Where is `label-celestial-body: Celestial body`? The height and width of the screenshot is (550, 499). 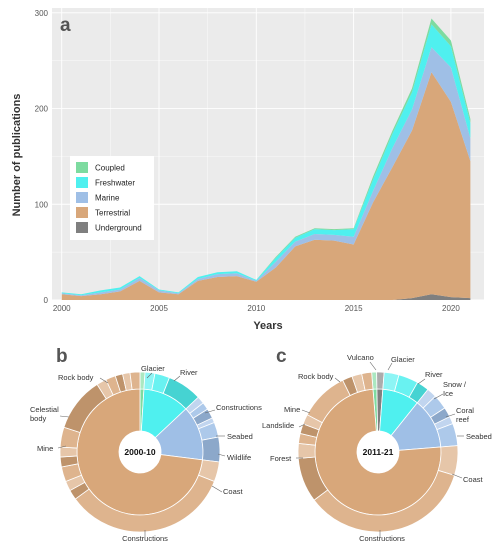 label-celestial-body: Celestial body is located at coordinates (44, 414).